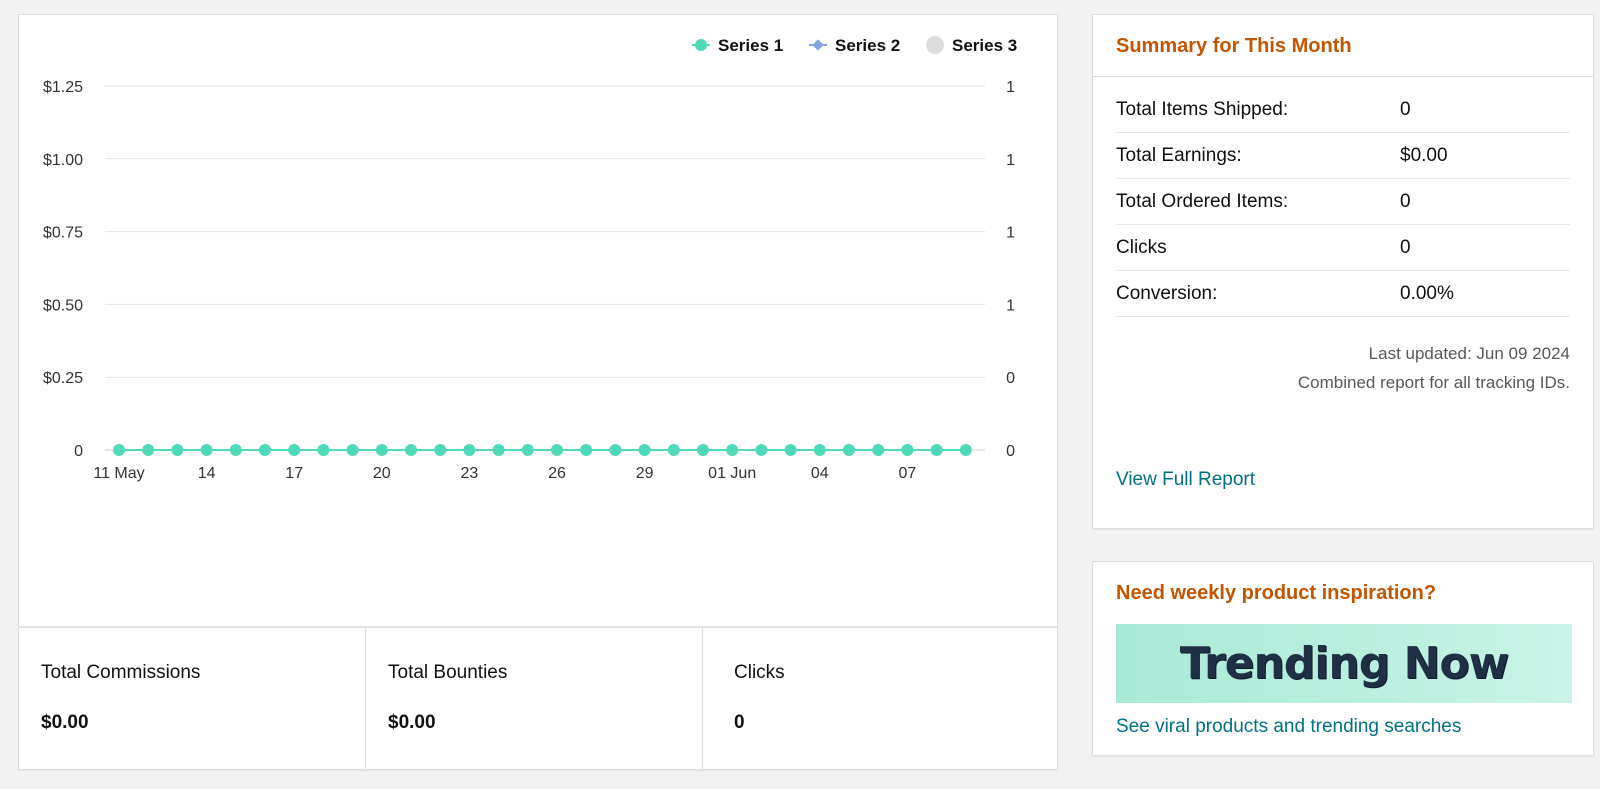  Describe the element at coordinates (1424, 155) in the screenshot. I see `summary-value: $0.00` at that location.